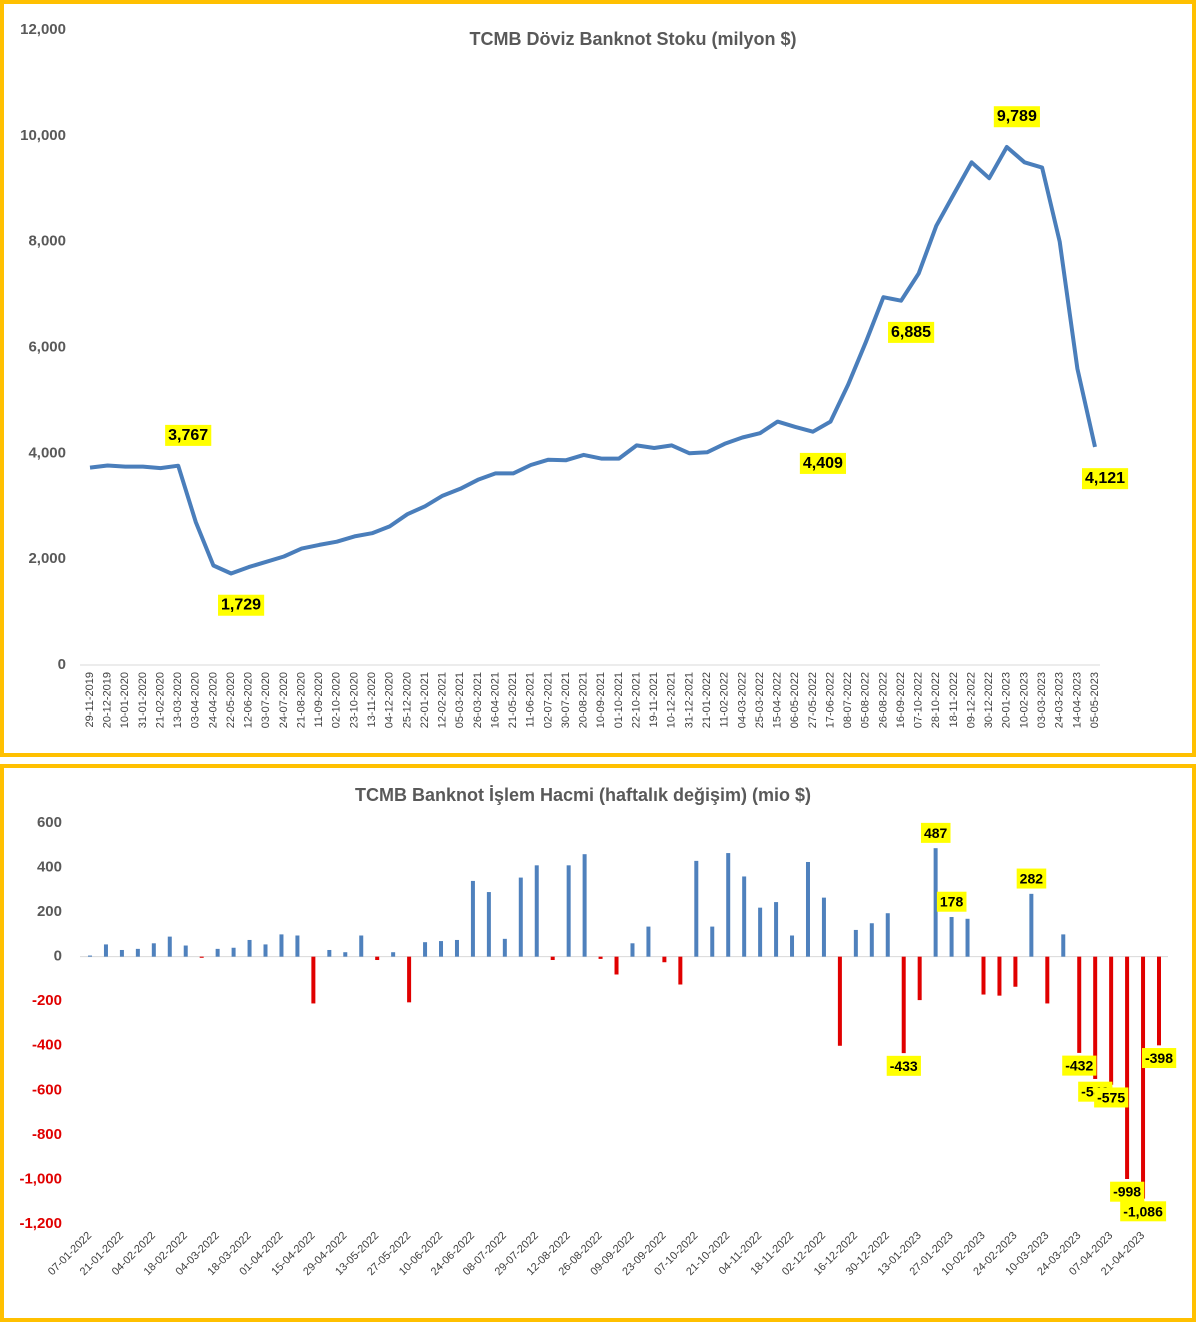  I want to click on x-tick-label: 05-03-2021, so click(460, 700).